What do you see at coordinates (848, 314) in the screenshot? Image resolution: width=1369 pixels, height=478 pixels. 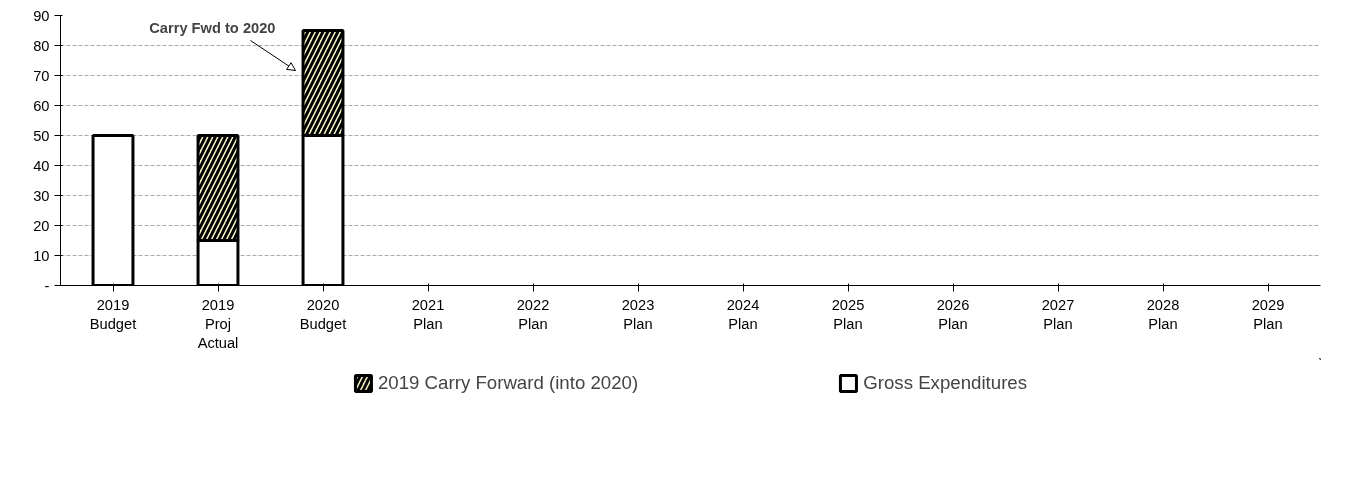 I see `x-tick-label: 2025 Plan` at bounding box center [848, 314].